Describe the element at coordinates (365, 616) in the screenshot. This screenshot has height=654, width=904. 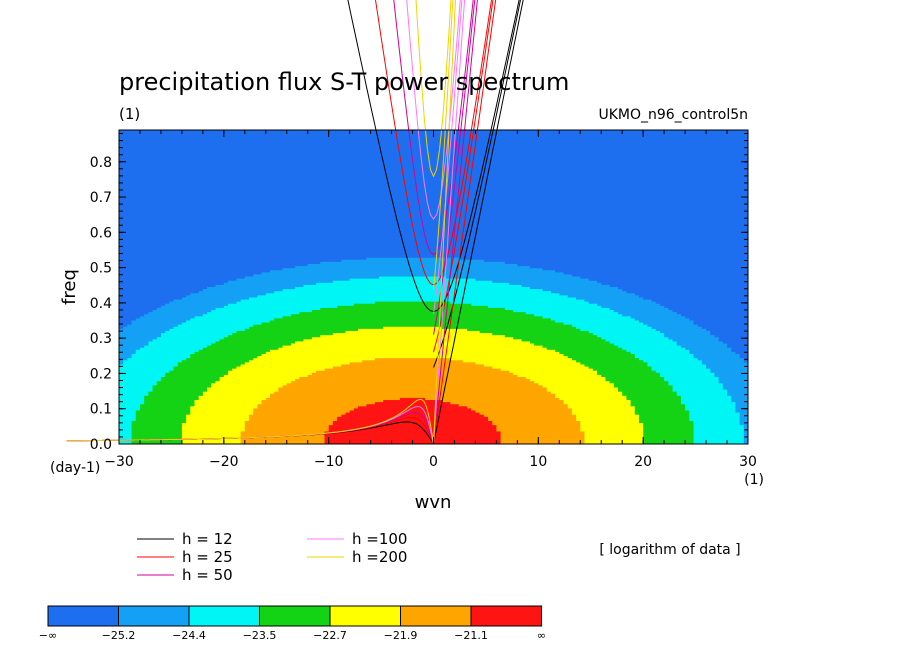
I see `colorbar-swatch` at that location.